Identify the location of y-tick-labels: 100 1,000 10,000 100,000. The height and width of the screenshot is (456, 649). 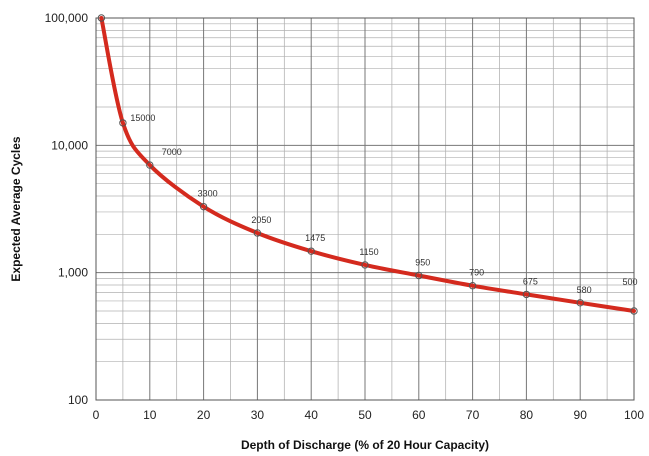
(67, 209).